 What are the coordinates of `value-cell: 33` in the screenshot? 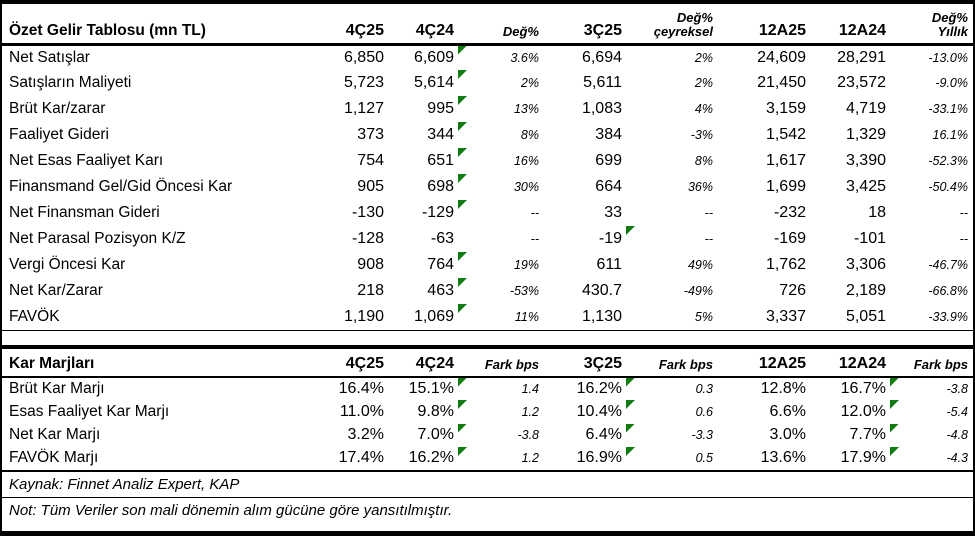 It's located at (613, 212).